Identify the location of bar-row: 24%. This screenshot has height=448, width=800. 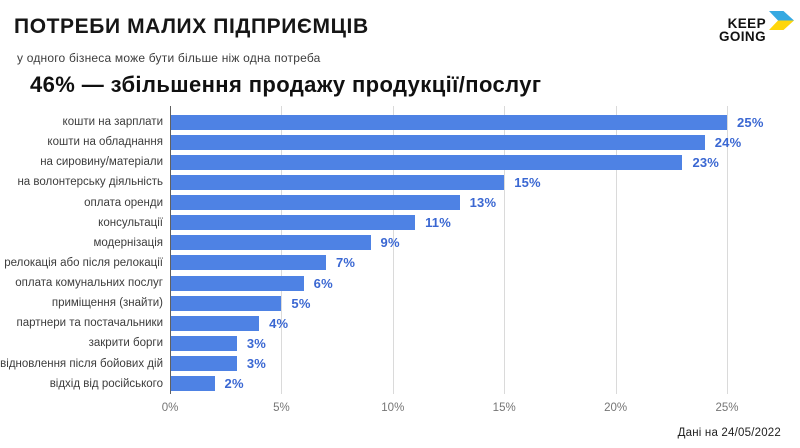
(482, 142).